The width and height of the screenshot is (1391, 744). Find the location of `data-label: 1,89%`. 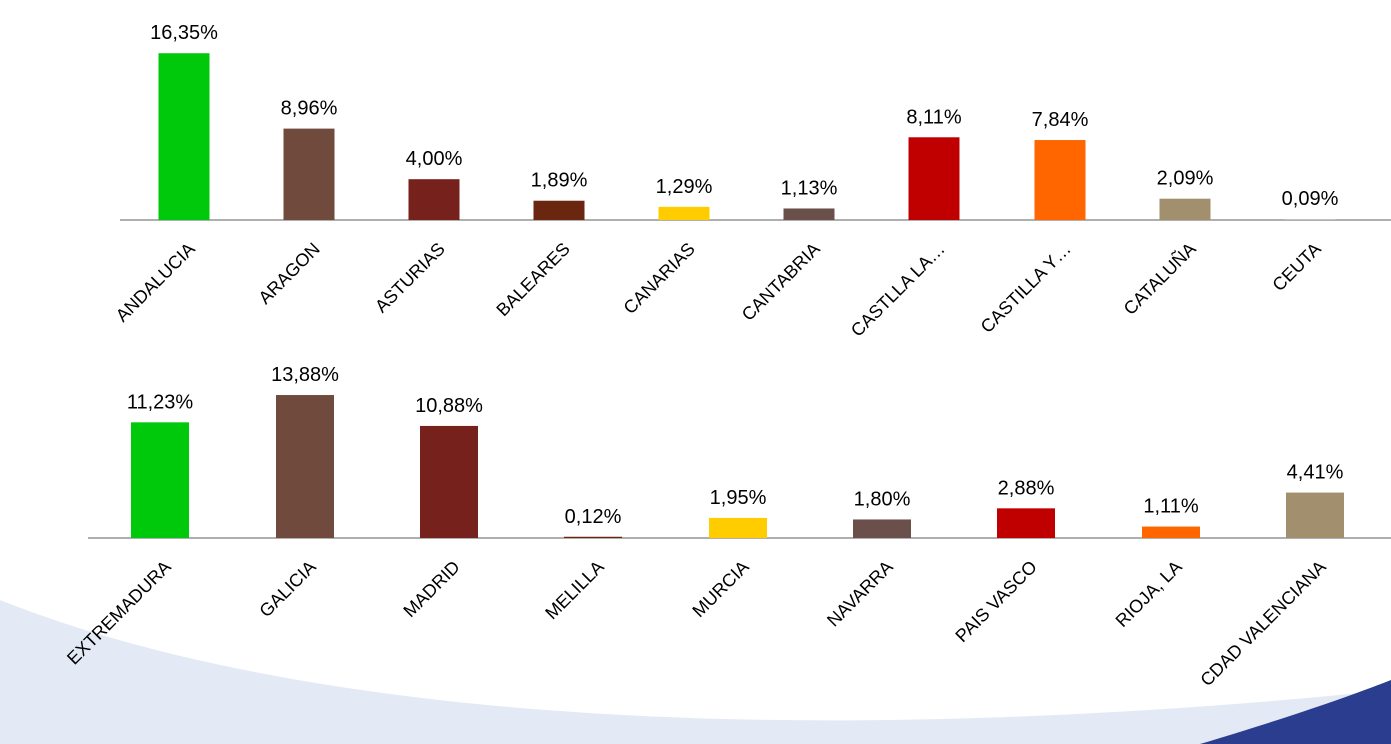

data-label: 1,89% is located at coordinates (559, 181).